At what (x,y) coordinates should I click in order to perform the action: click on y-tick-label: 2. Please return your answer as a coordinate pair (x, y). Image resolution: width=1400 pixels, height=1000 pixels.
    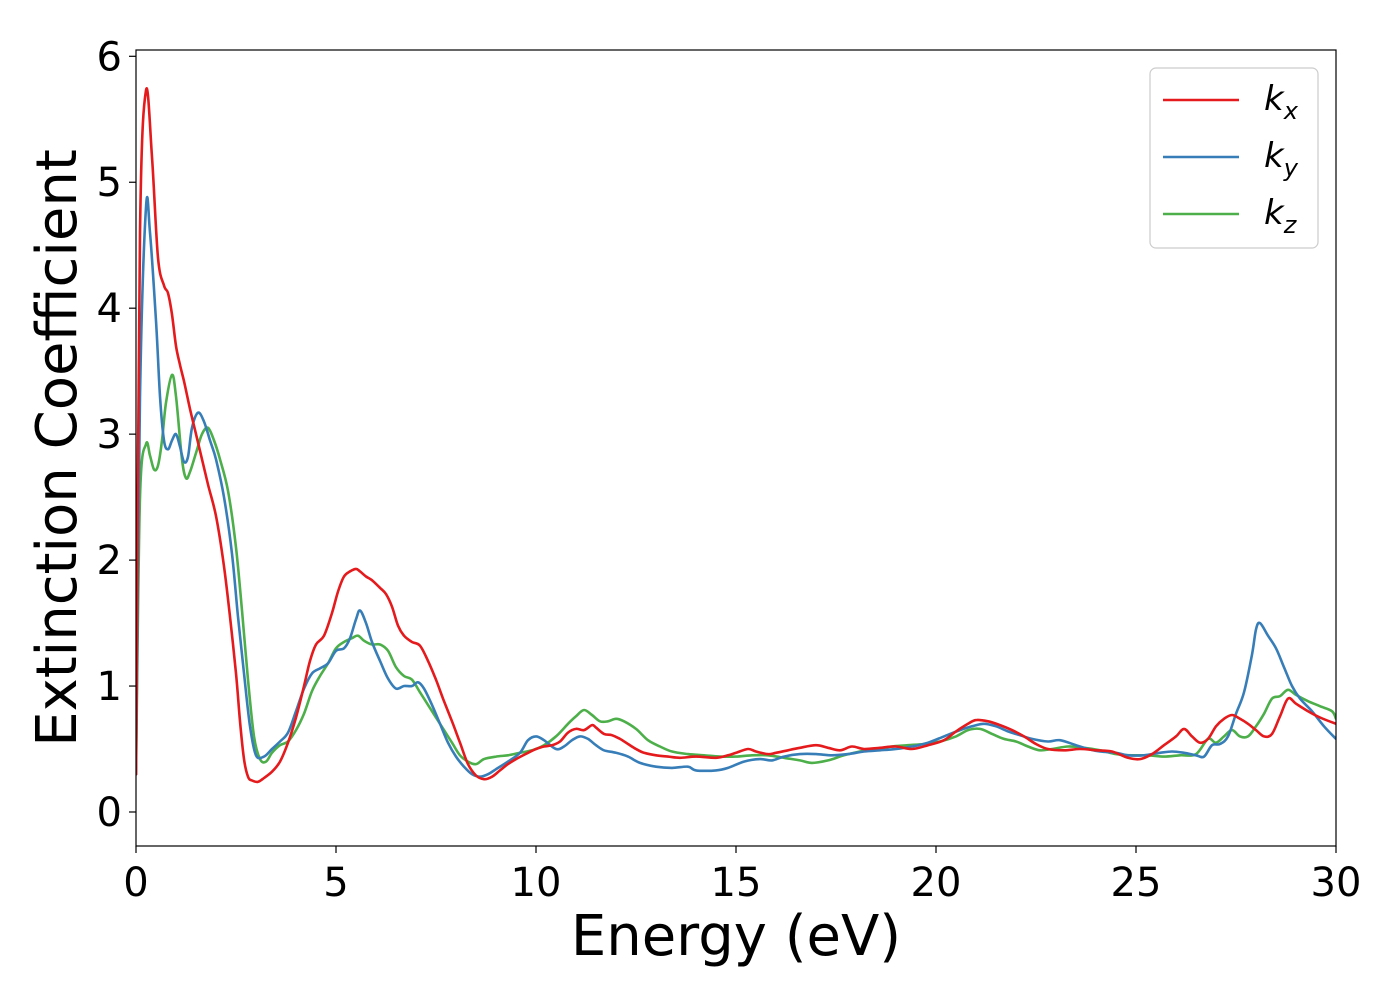
    Looking at the image, I should click on (109, 561).